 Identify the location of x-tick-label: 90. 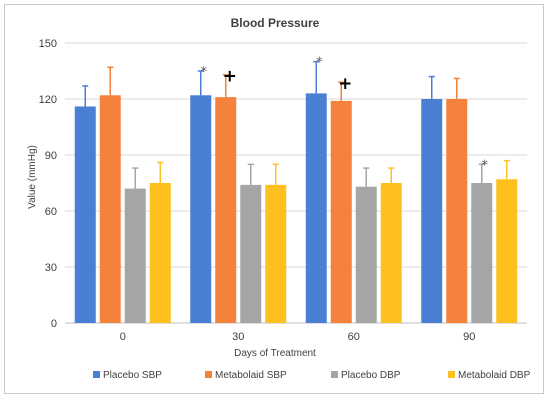
(469, 337).